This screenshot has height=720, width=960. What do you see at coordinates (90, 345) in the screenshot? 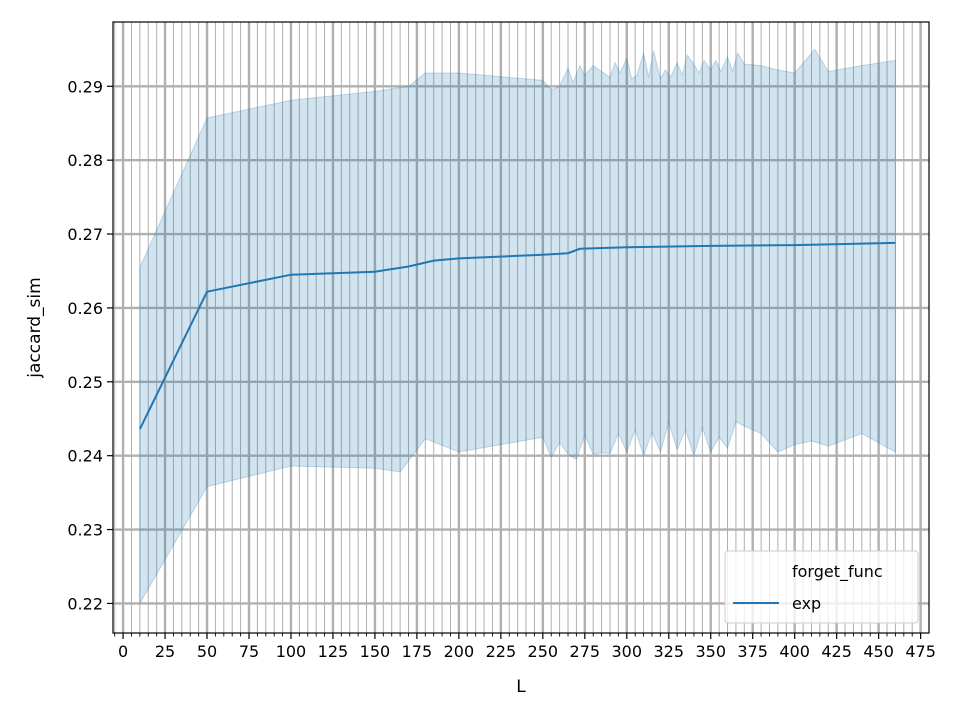
I see `y-axis: 0.22 0.23 0.24 0.25 0.26 0.27 0.28 0.29` at bounding box center [90, 345].